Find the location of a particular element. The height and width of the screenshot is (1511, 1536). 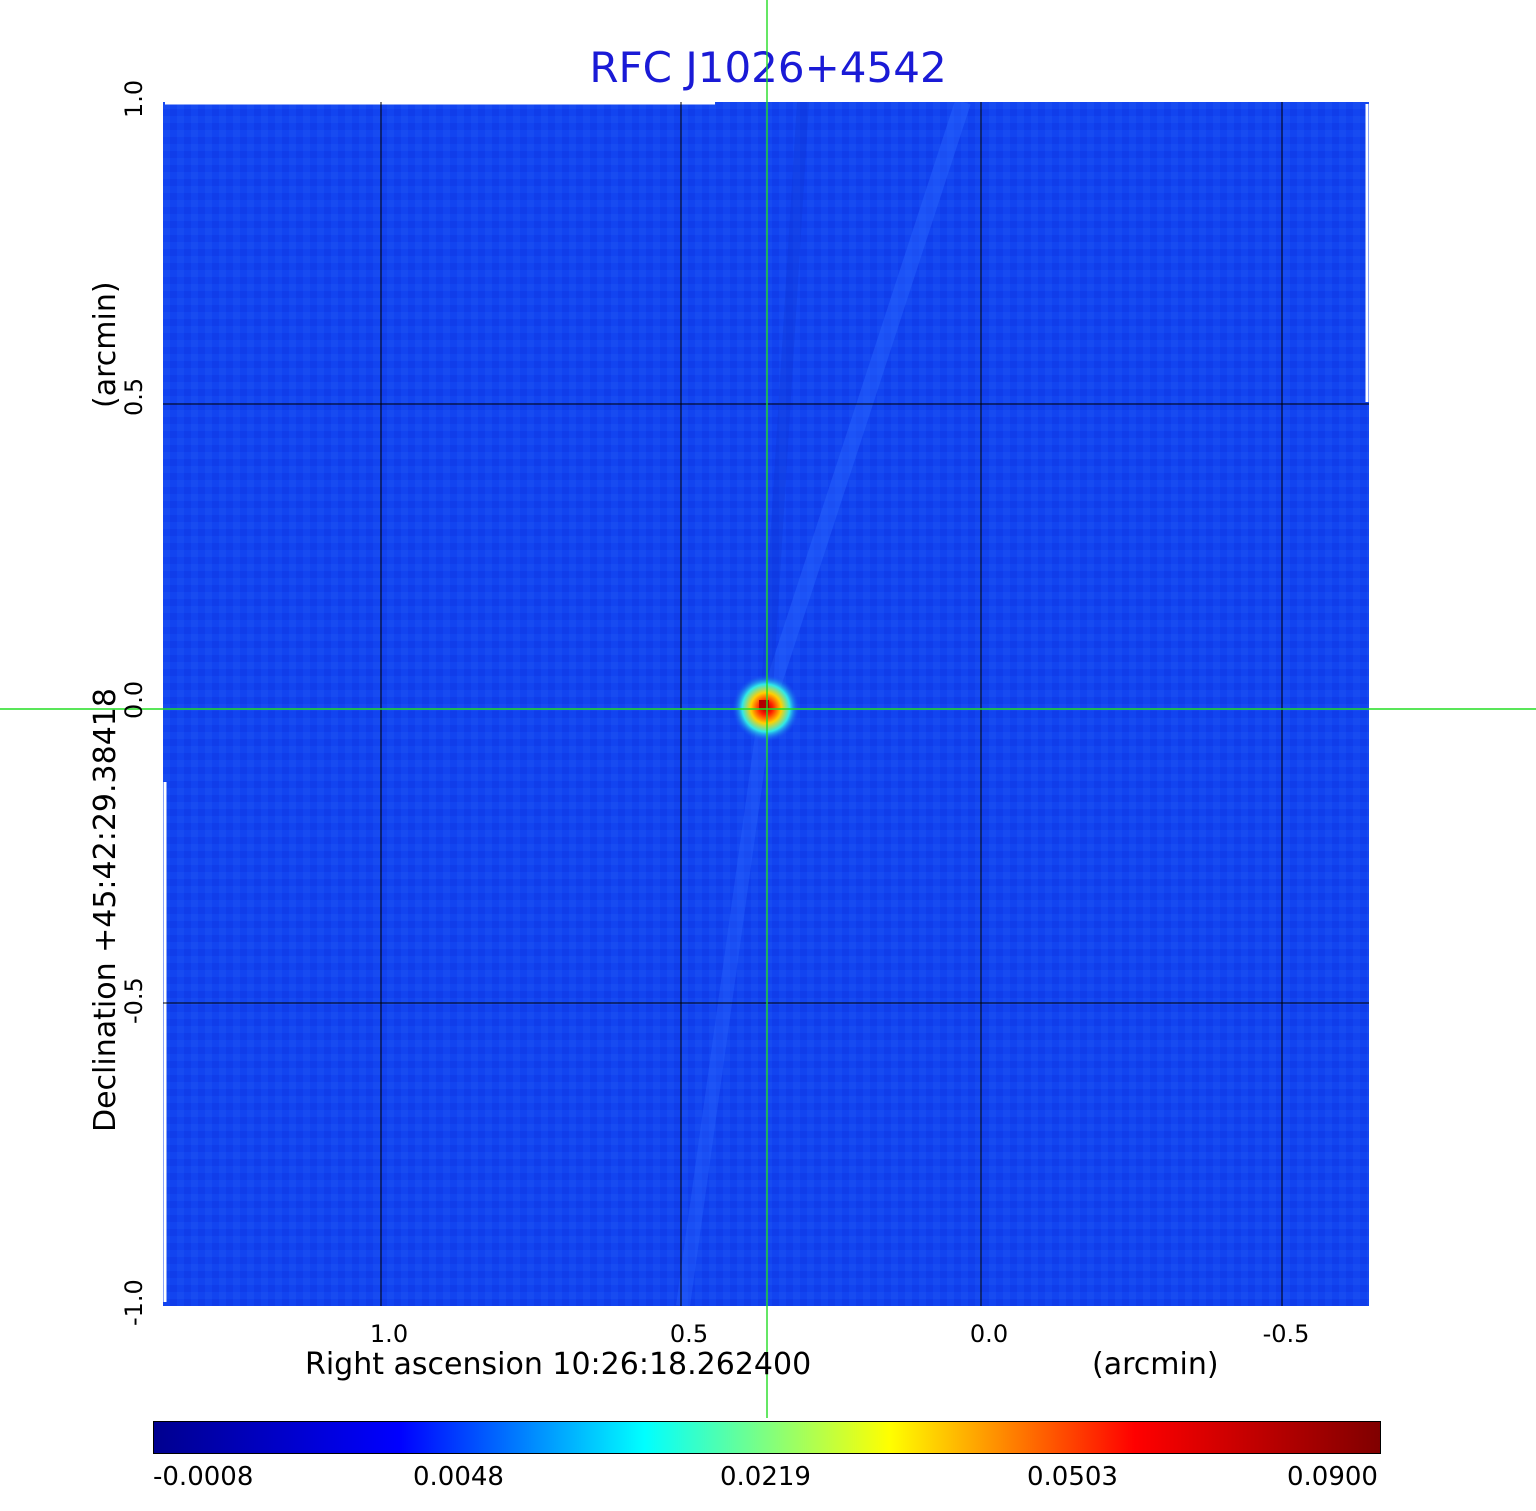

y-tick: -0.5 is located at coordinates (134, 1000).